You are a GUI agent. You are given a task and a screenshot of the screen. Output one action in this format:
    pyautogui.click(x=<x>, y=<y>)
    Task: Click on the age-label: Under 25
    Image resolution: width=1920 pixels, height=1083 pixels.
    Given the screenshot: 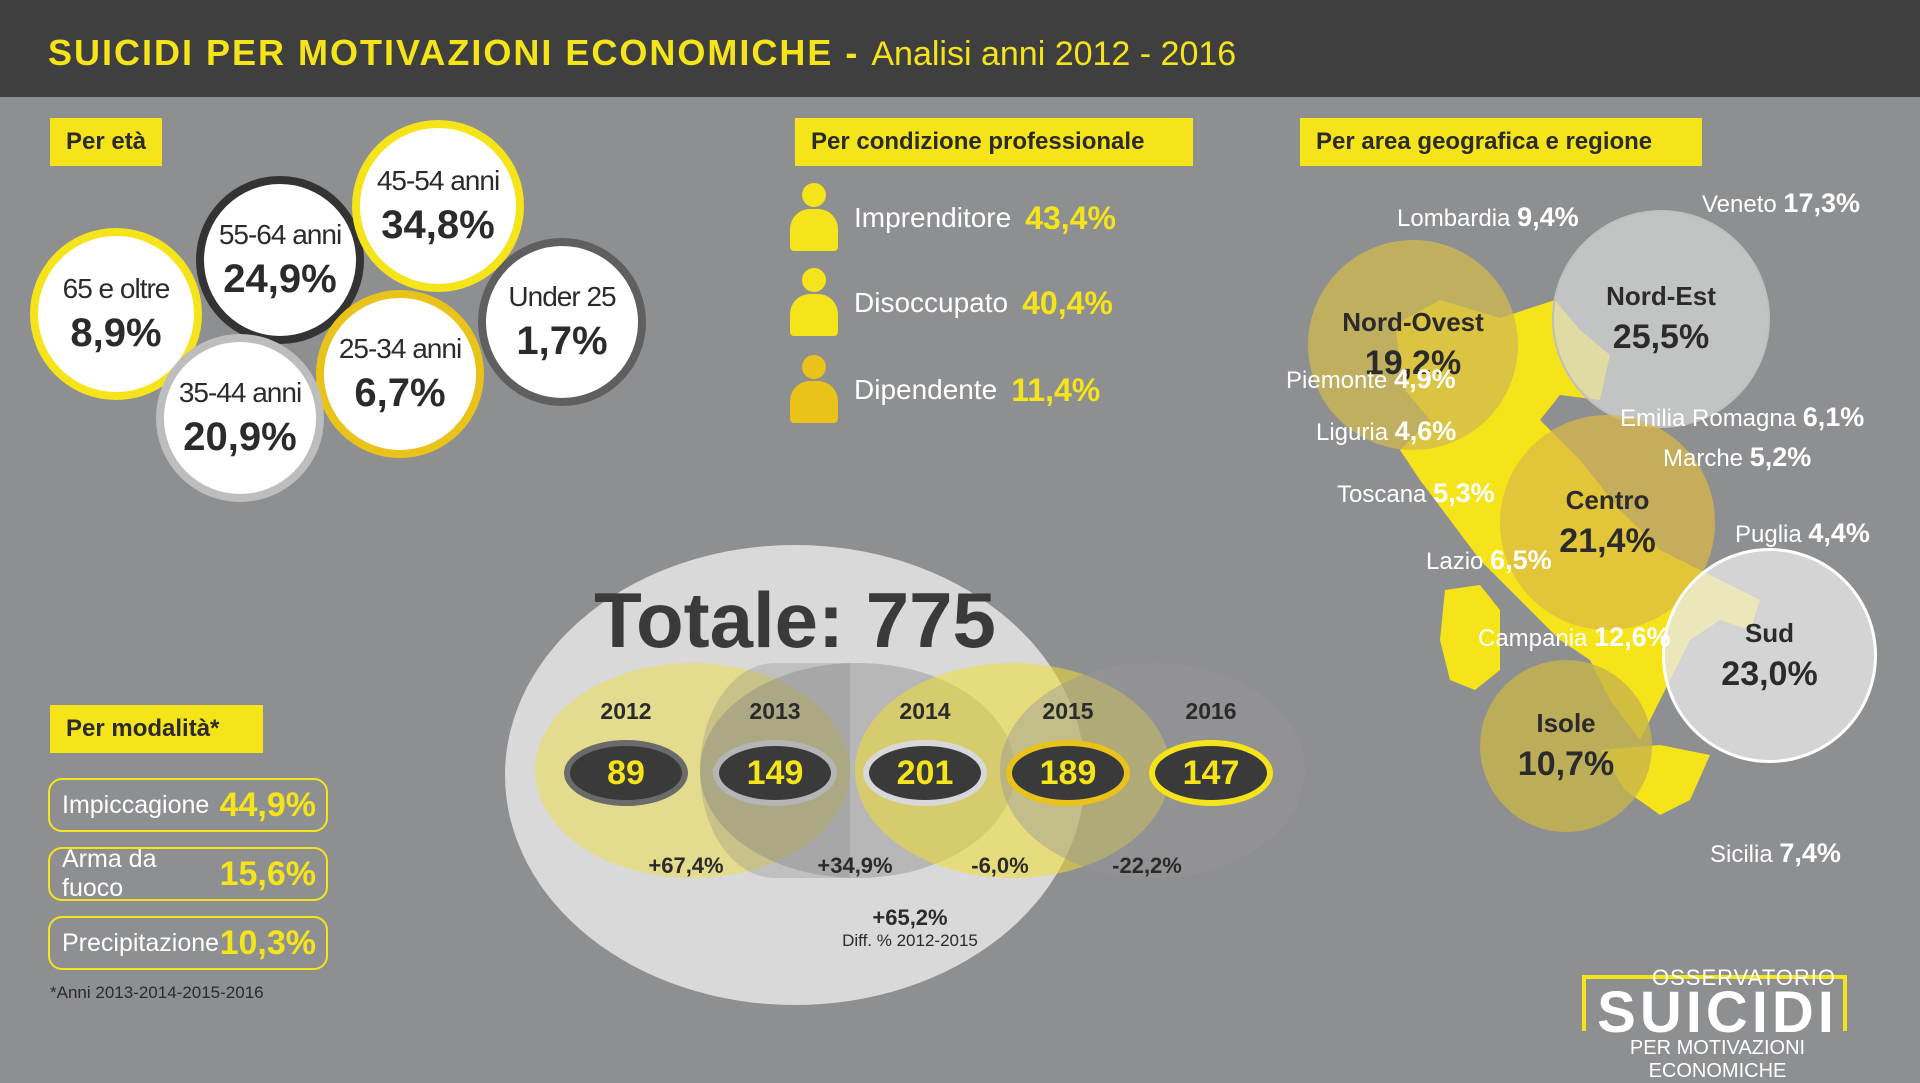 What is the action you would take?
    pyautogui.click(x=562, y=296)
    